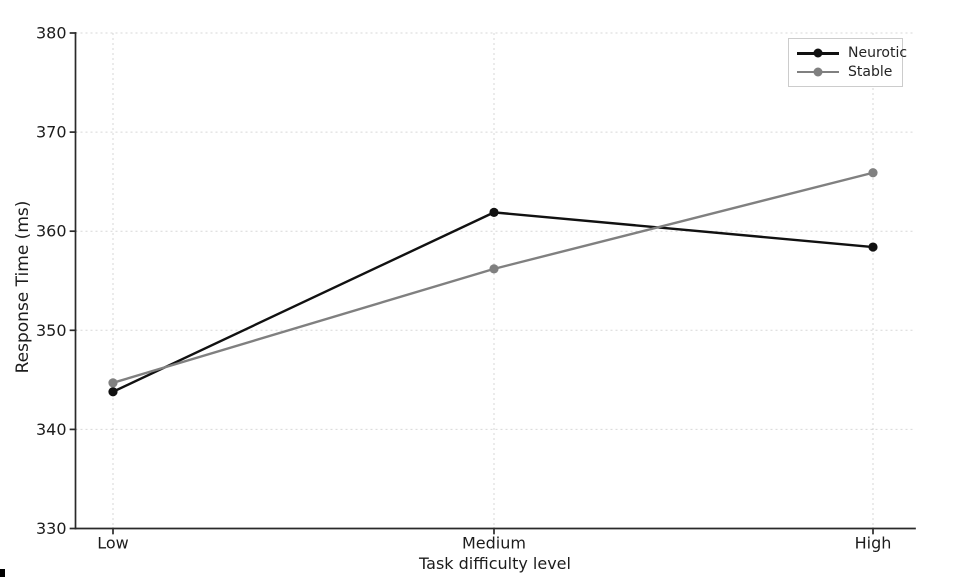 This screenshot has width=954, height=586. Describe the element at coordinates (51, 330) in the screenshot. I see `y-tick-label: 350` at that location.